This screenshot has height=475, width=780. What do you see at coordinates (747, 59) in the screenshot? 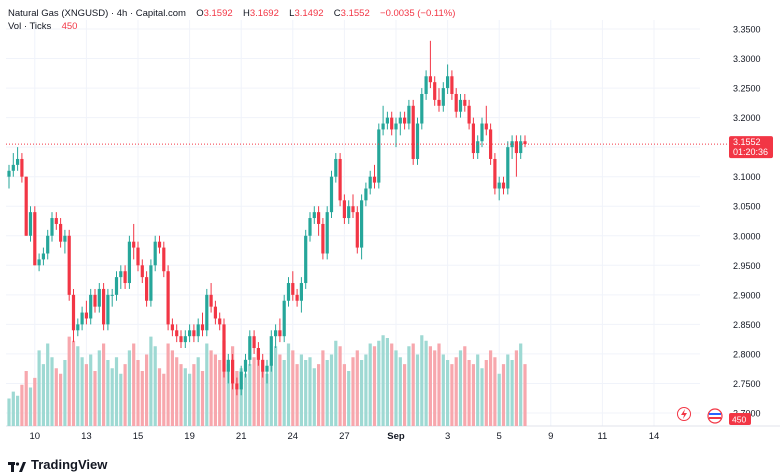
I see `y-axis-tick-label: 3.3000` at bounding box center [747, 59].